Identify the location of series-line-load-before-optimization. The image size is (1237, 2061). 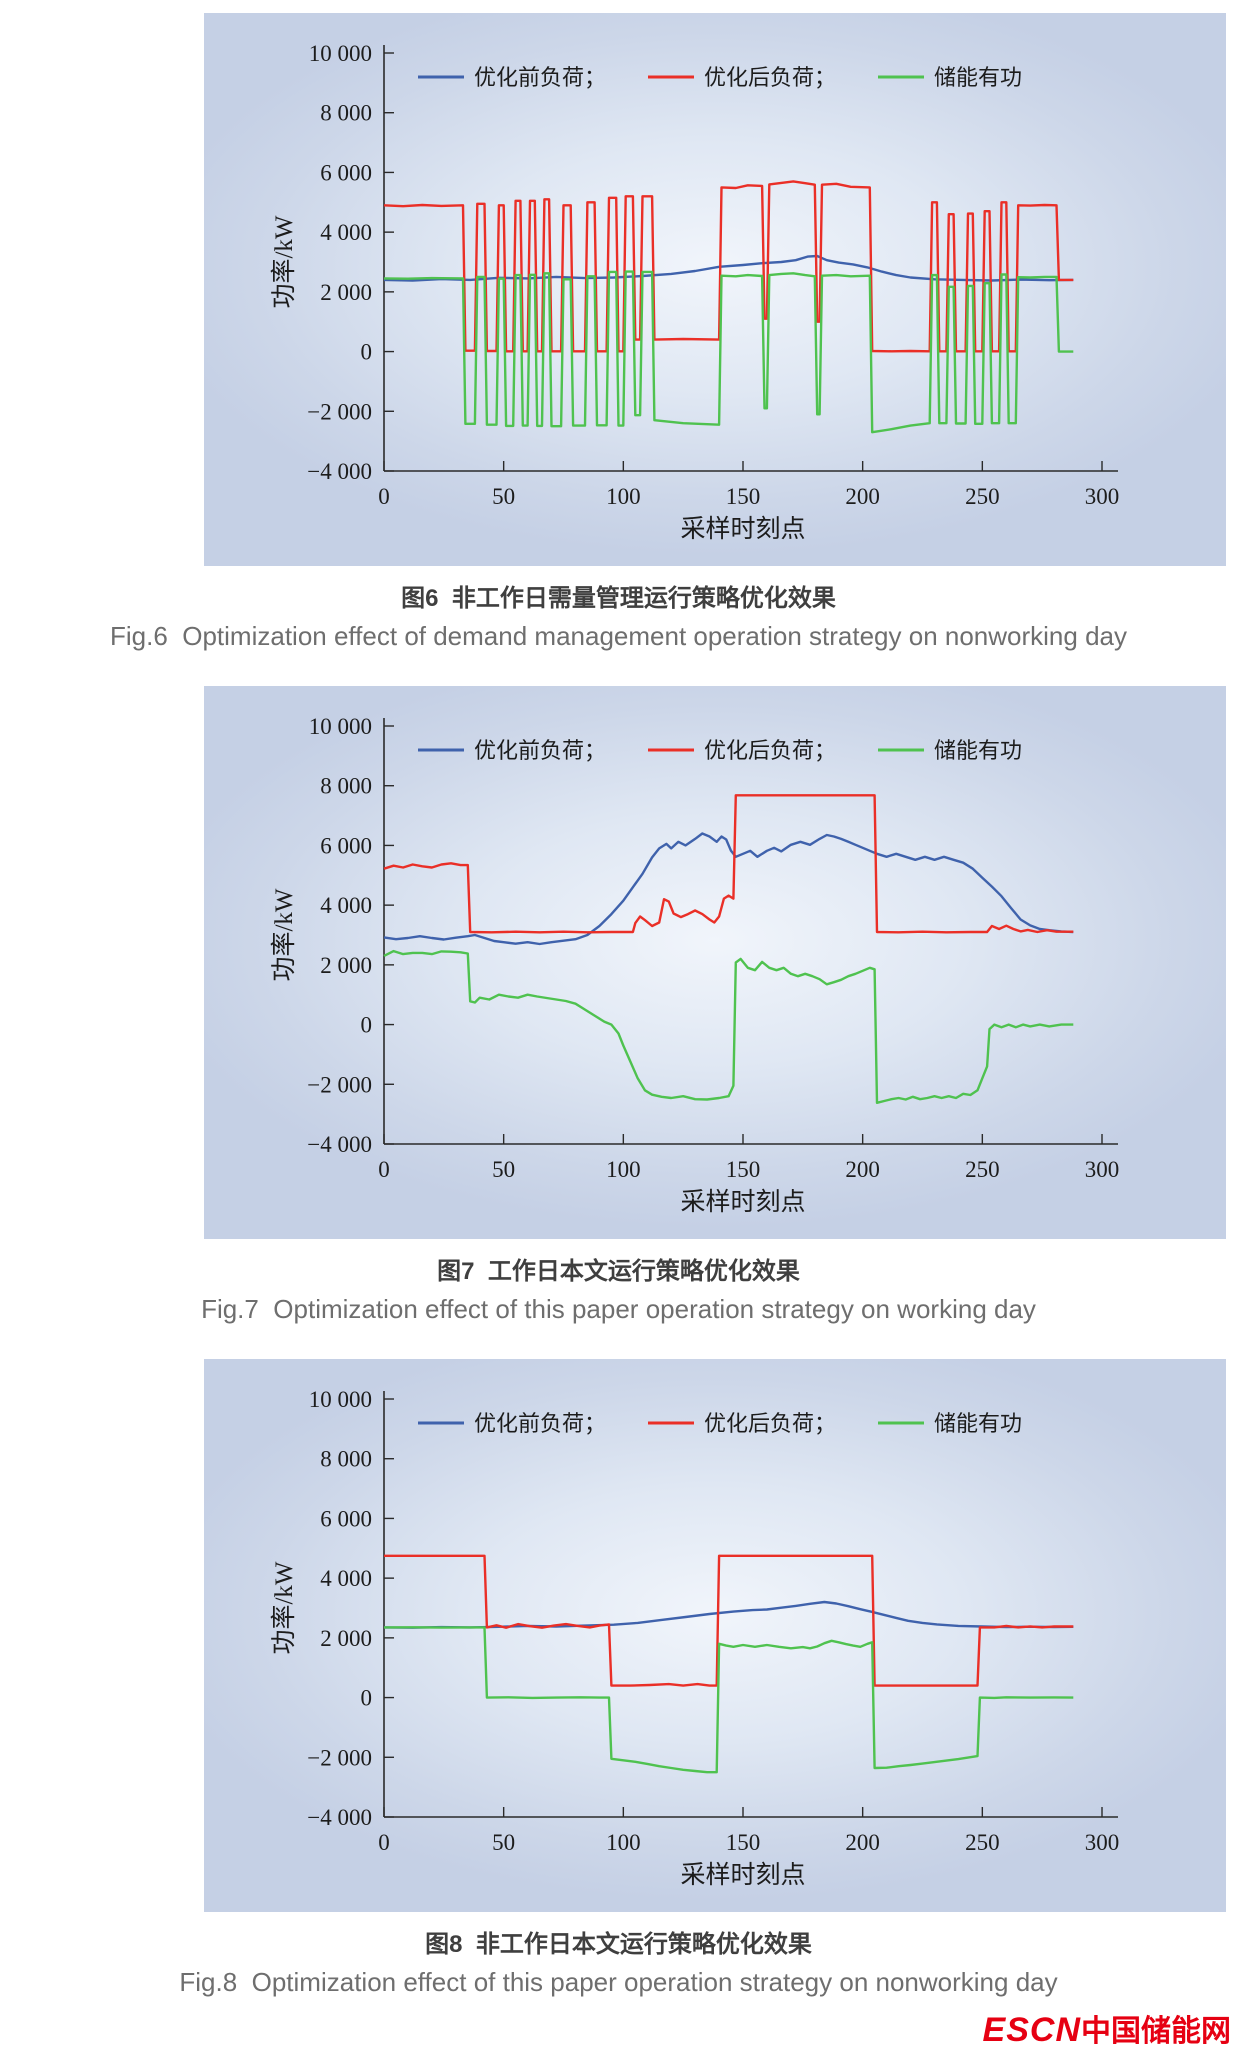
(728, 889).